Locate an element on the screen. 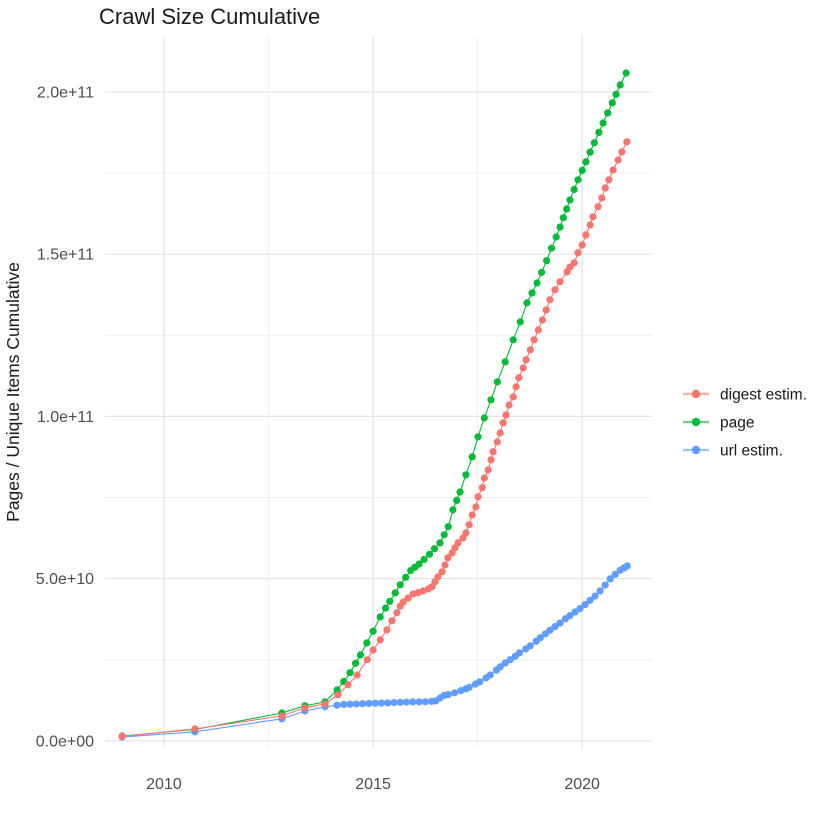 This screenshot has width=826, height=832. legend-item: page is located at coordinates (718, 423).